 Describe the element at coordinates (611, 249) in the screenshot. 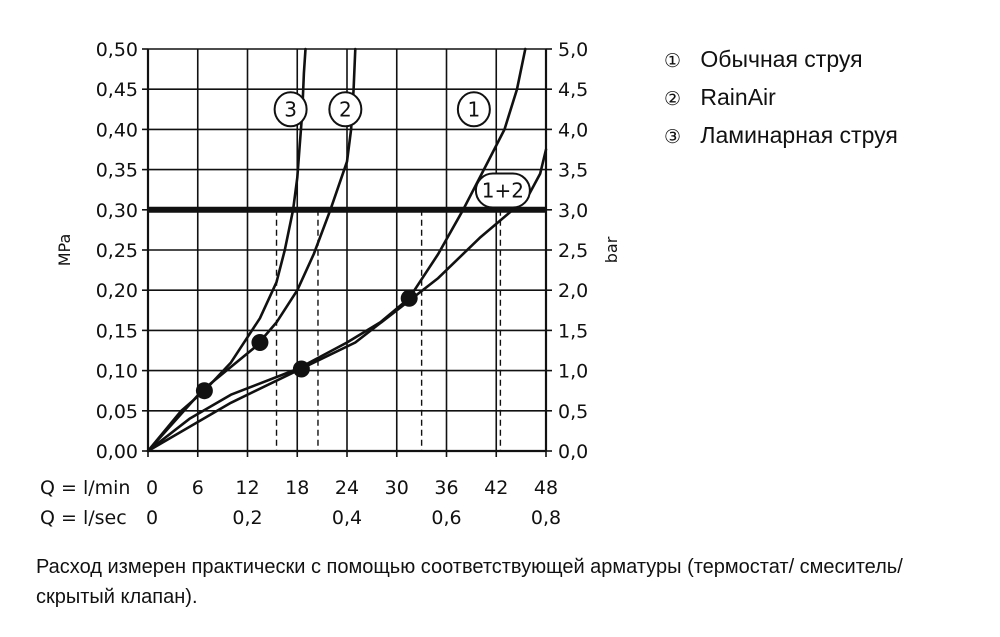

I see `y-right-axis-title: bar` at that location.